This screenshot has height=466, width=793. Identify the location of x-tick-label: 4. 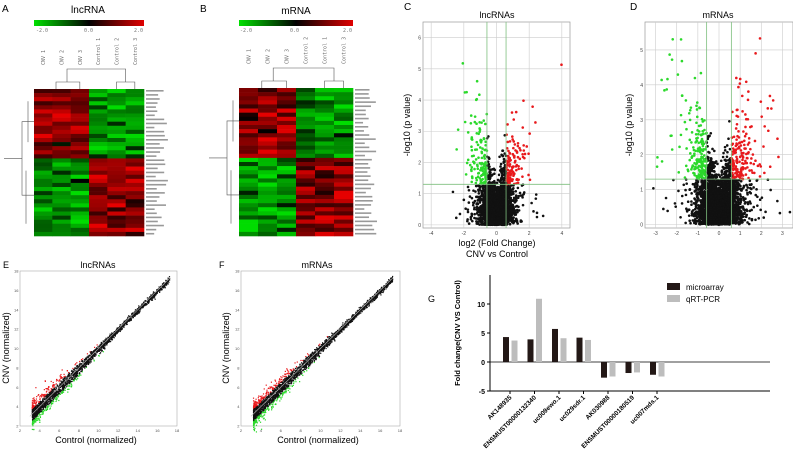
(561, 234).